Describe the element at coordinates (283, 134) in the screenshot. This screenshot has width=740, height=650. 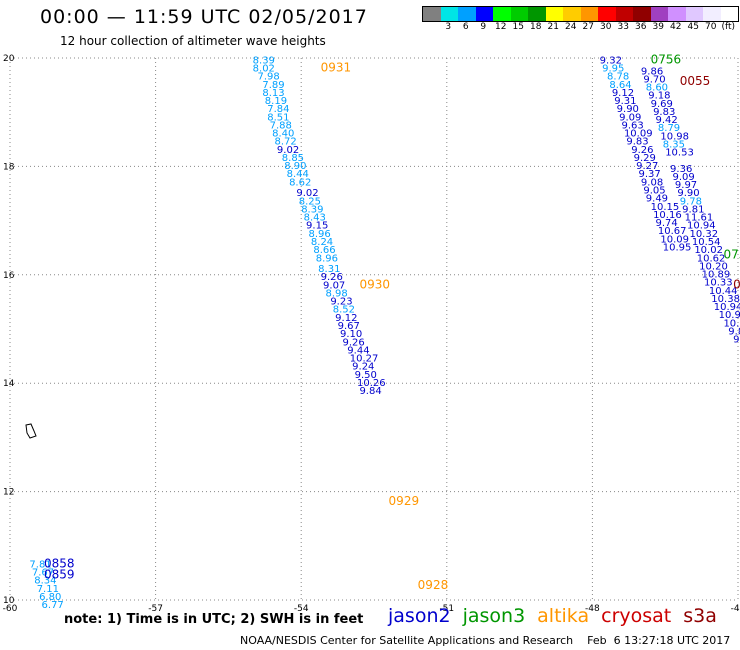
I see `data-value: 8.40` at that location.